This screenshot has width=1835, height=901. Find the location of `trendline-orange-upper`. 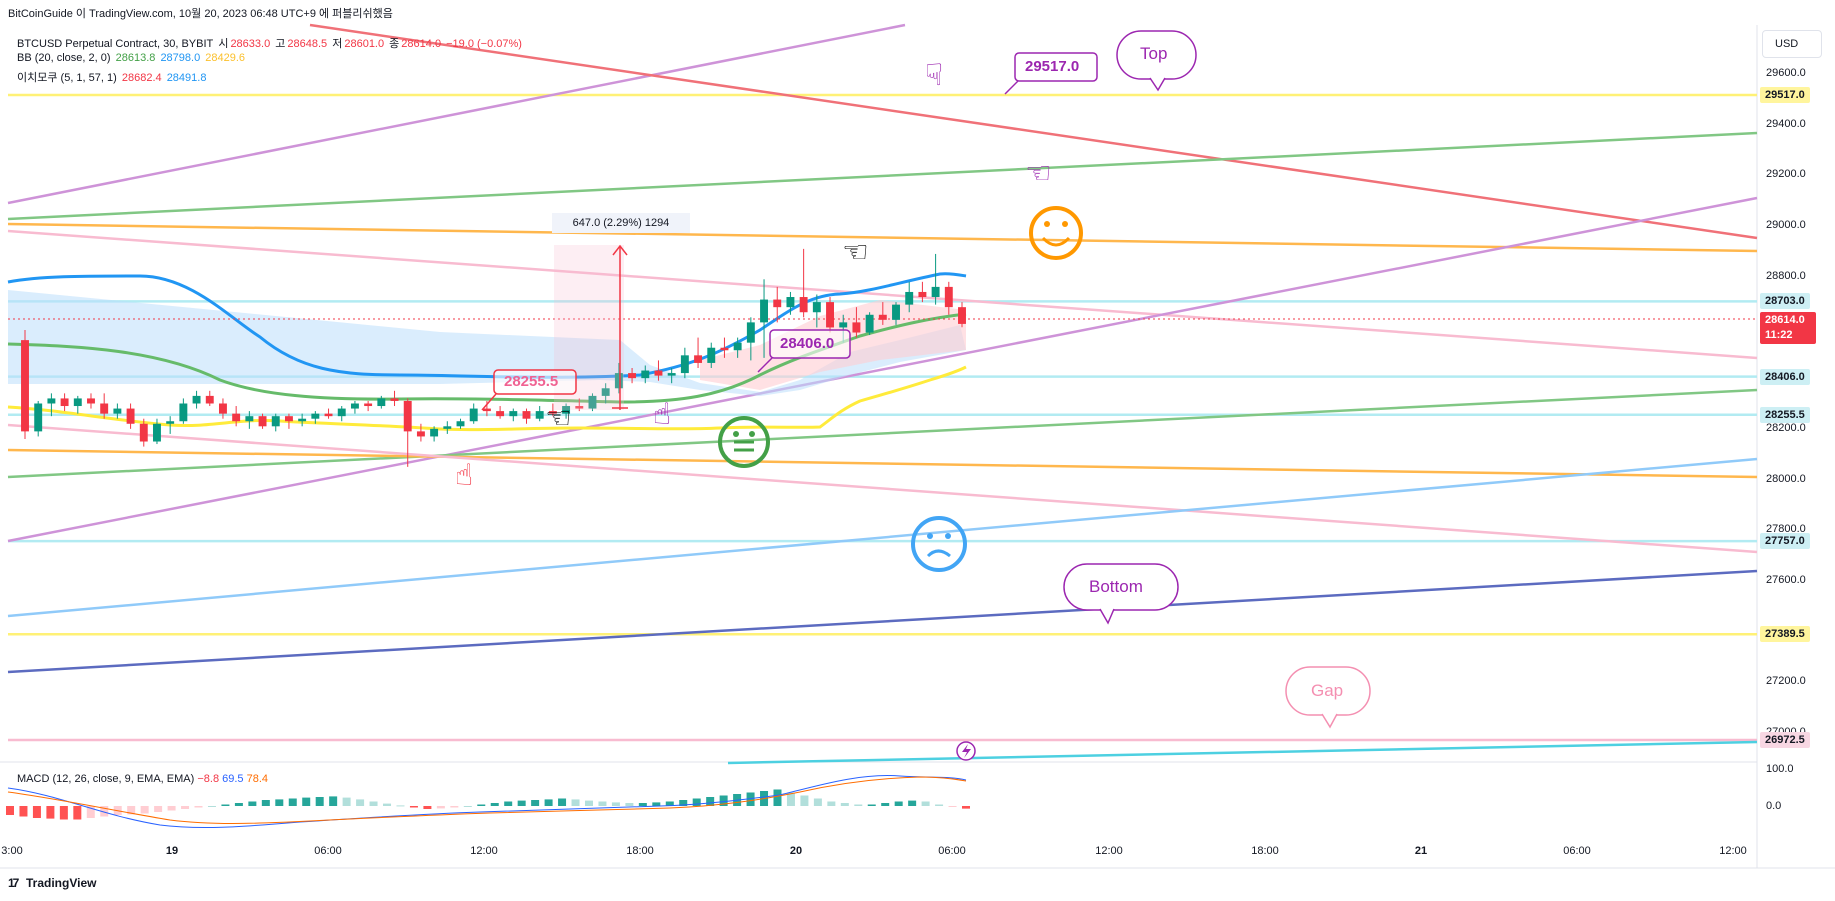

trendline-orange-upper is located at coordinates (882, 237).